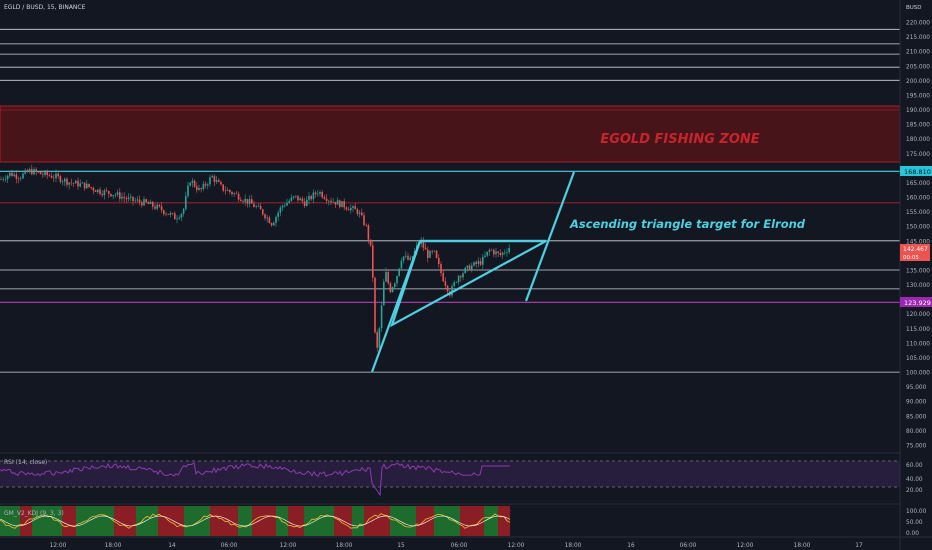  I want to click on time-tick-label: 15, so click(401, 546).